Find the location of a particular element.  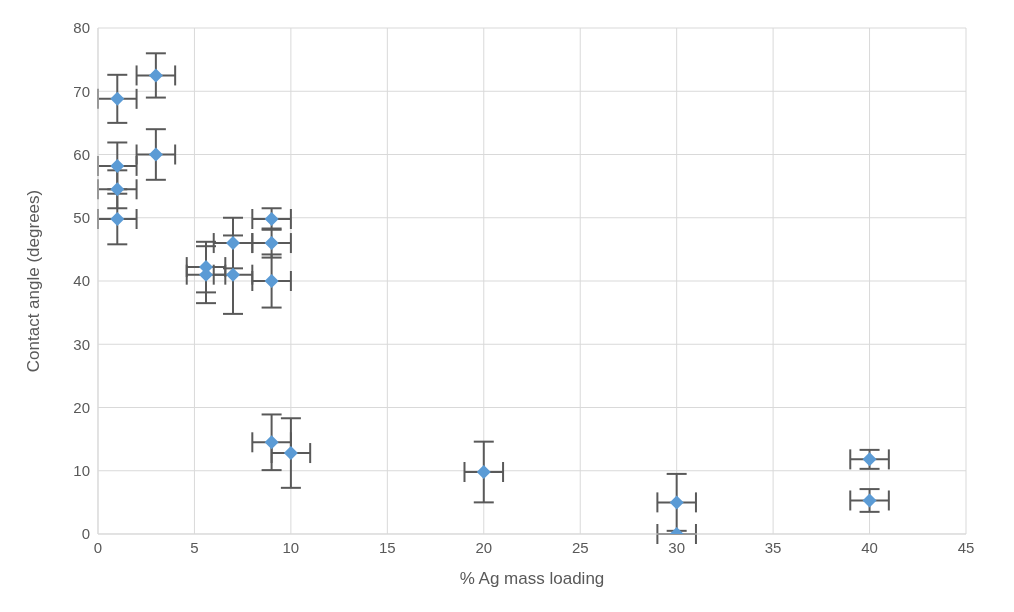

y-tick-label: 80 is located at coordinates (81, 28).